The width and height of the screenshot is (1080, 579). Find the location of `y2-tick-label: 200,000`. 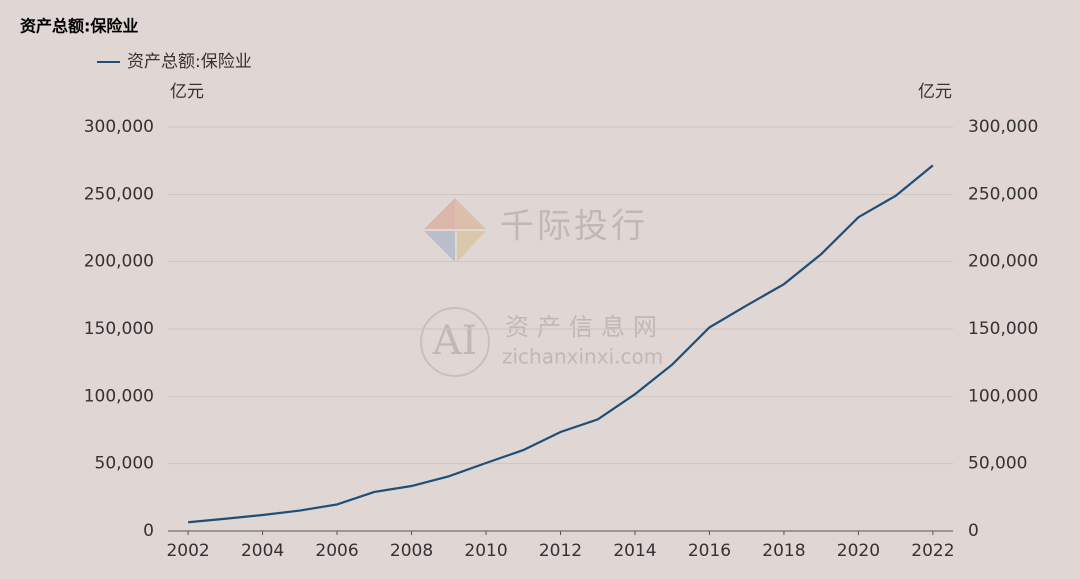

y2-tick-label: 200,000 is located at coordinates (1003, 262).